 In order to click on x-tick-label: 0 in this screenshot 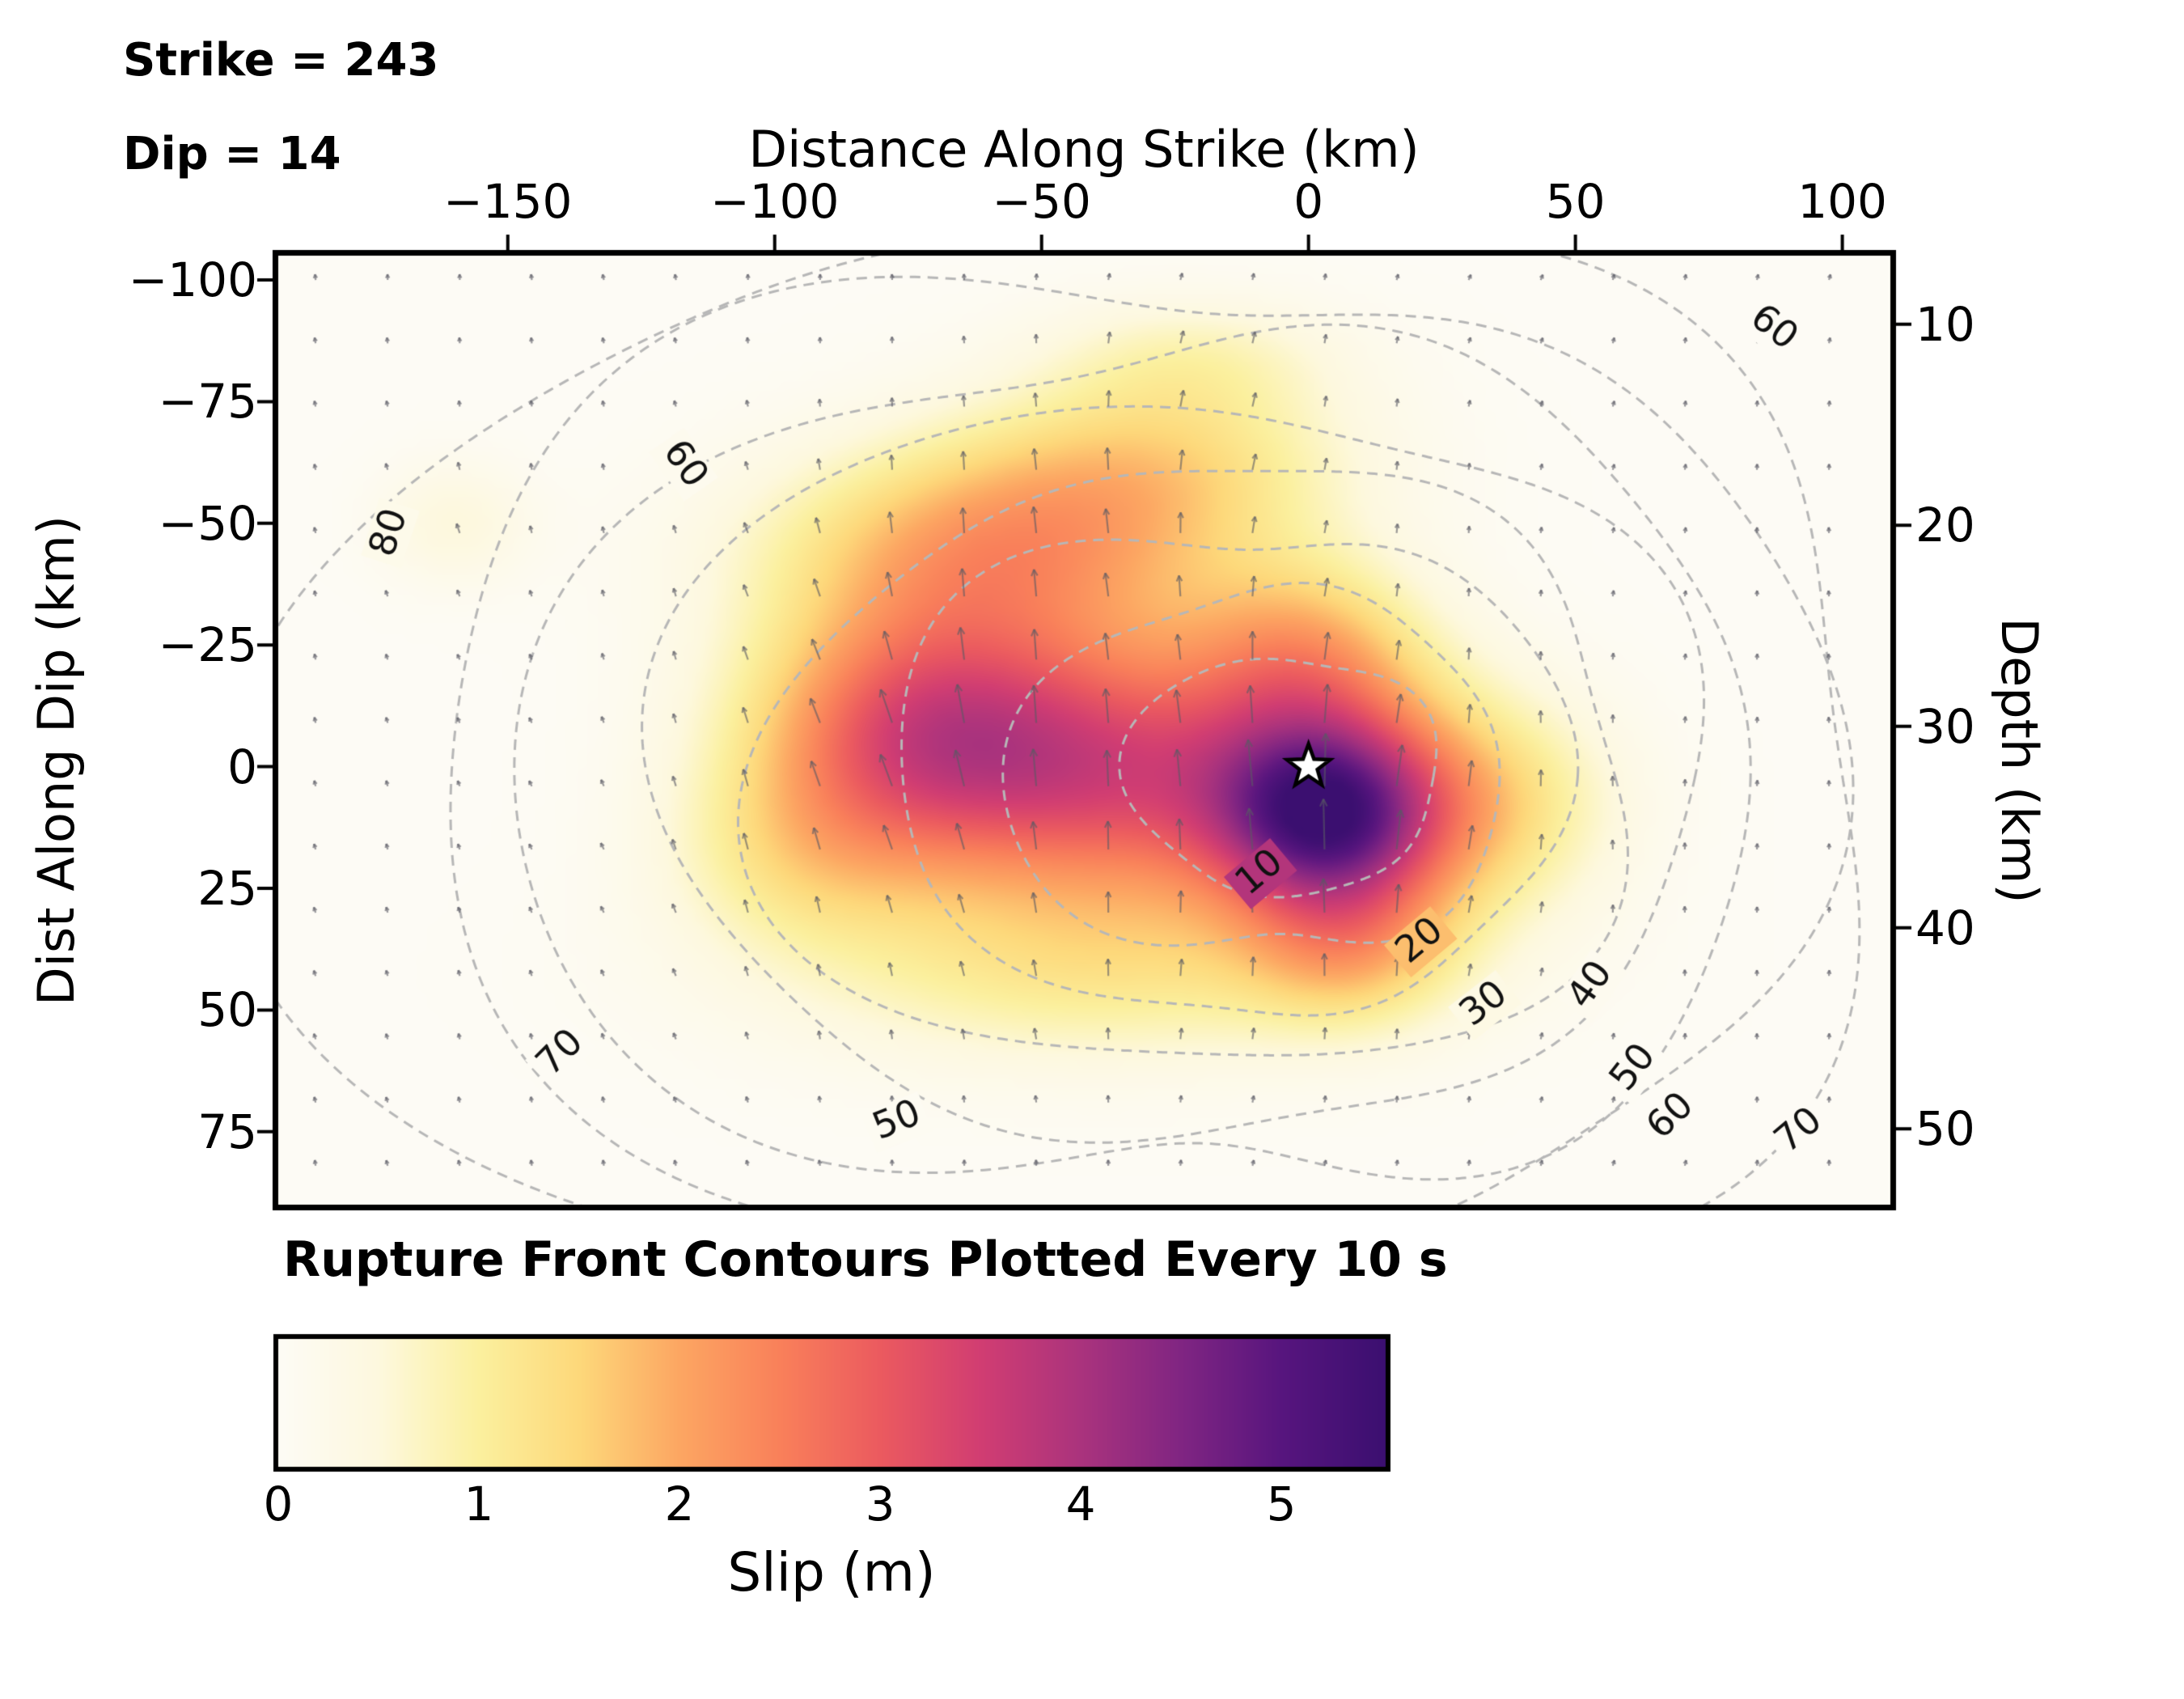, I will do `click(1308, 201)`.